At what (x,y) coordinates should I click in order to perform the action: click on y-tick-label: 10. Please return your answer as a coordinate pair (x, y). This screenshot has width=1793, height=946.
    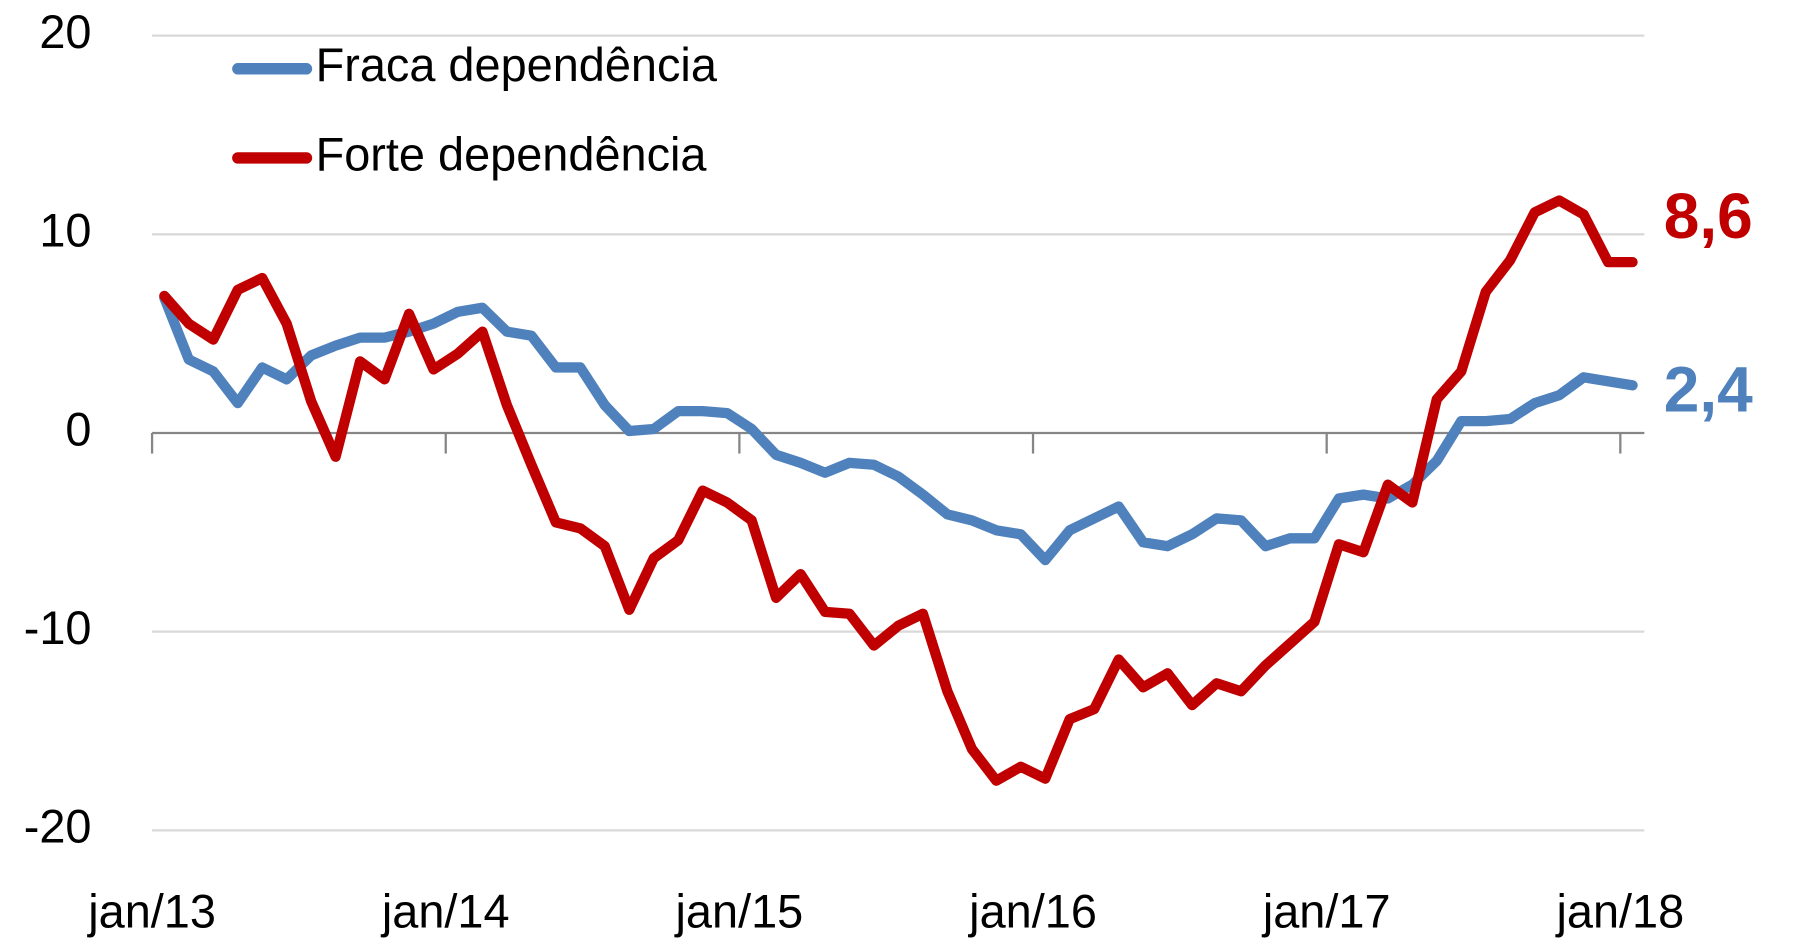
    Looking at the image, I should click on (65, 231).